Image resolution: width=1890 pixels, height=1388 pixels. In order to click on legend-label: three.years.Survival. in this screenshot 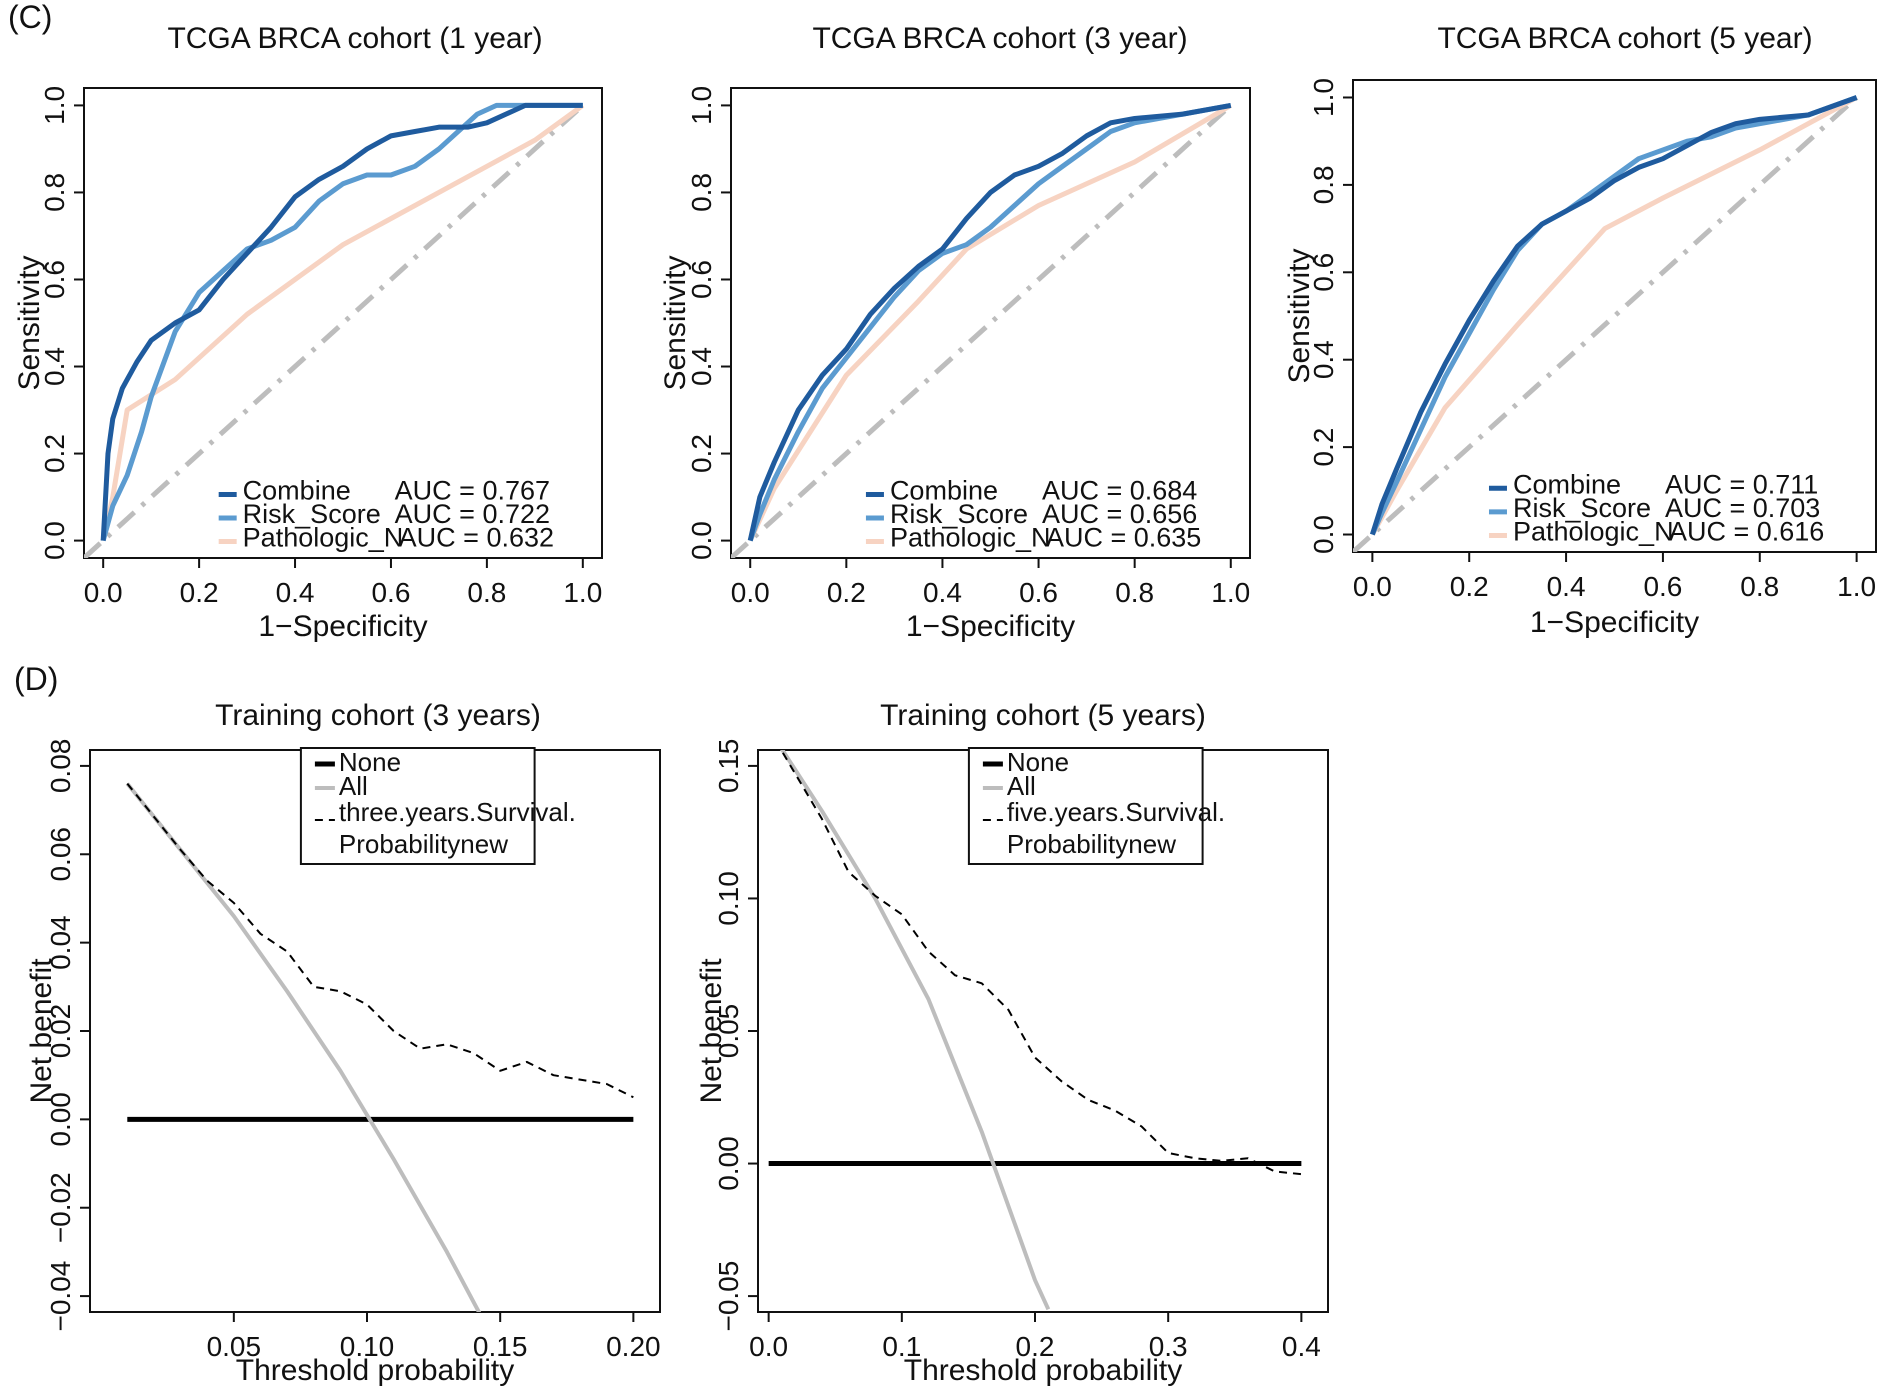, I will do `click(457, 812)`.